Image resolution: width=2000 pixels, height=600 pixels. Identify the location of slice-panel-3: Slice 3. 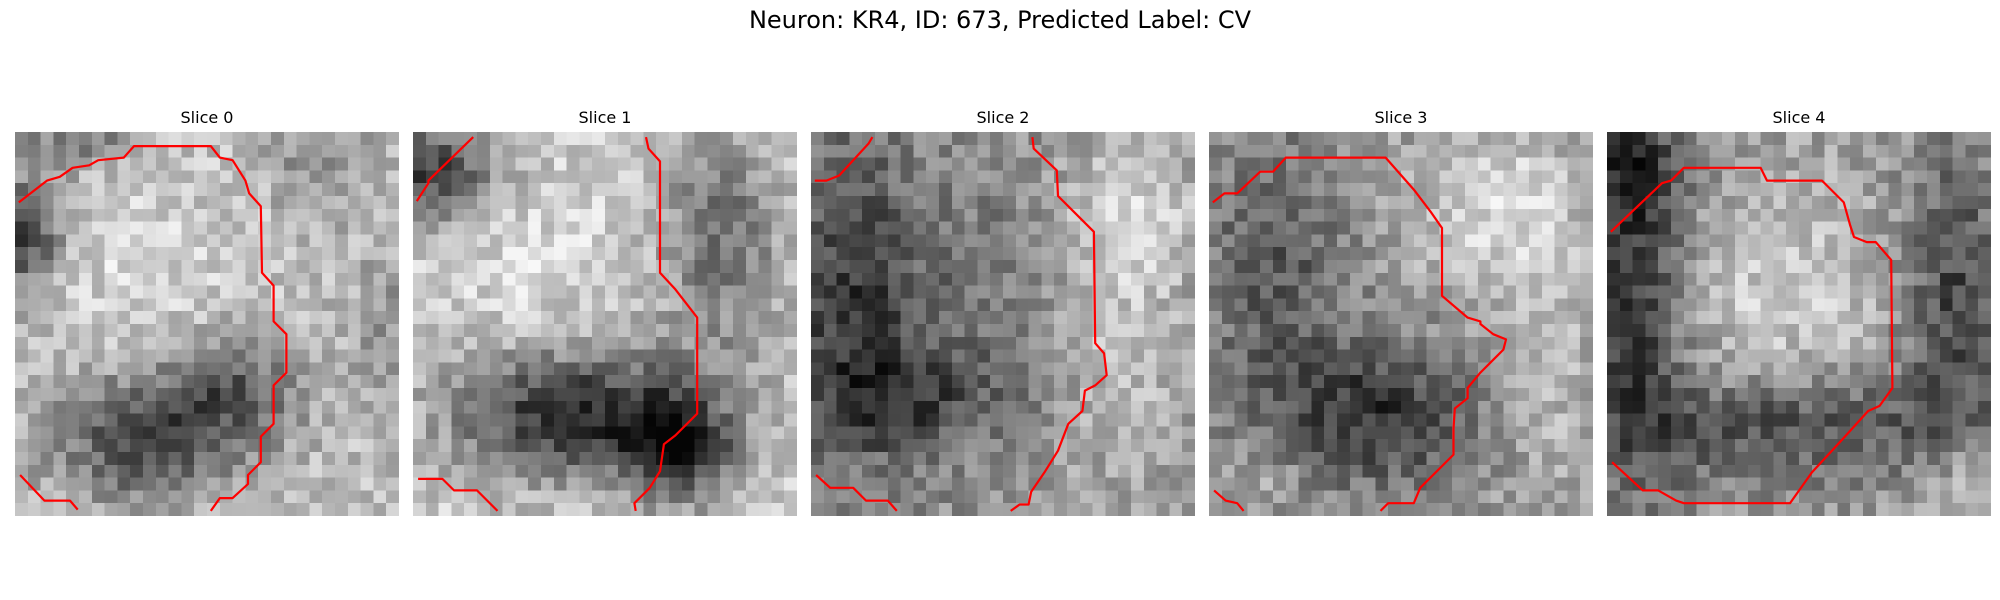
(1401, 315).